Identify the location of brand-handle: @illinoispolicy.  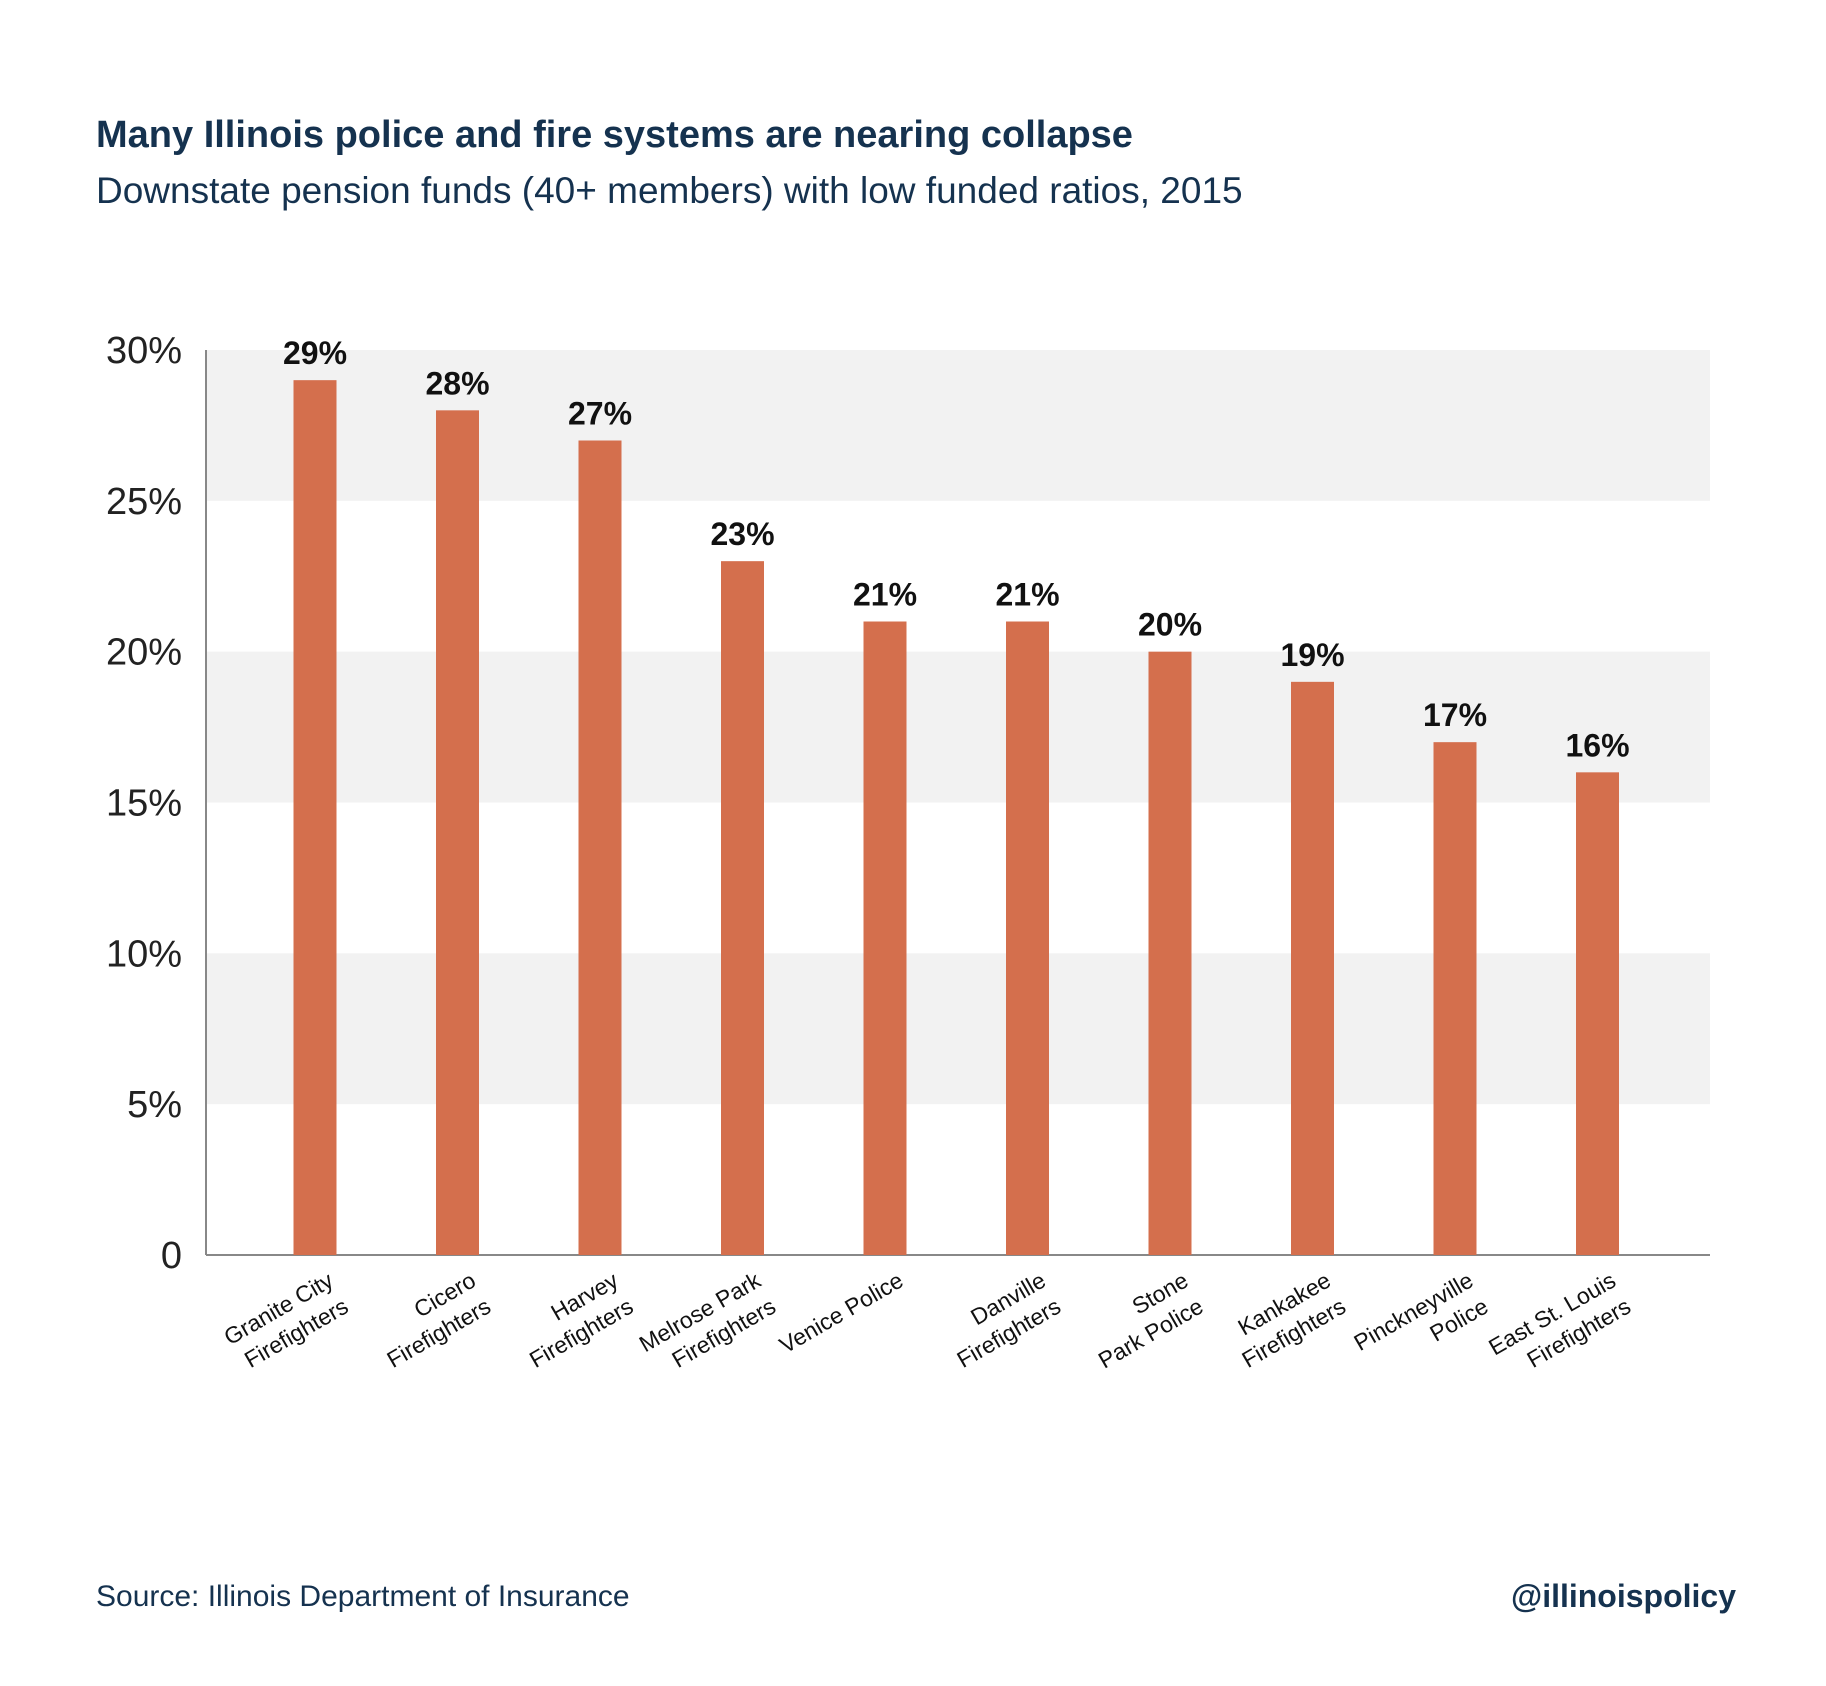
(1623, 1596).